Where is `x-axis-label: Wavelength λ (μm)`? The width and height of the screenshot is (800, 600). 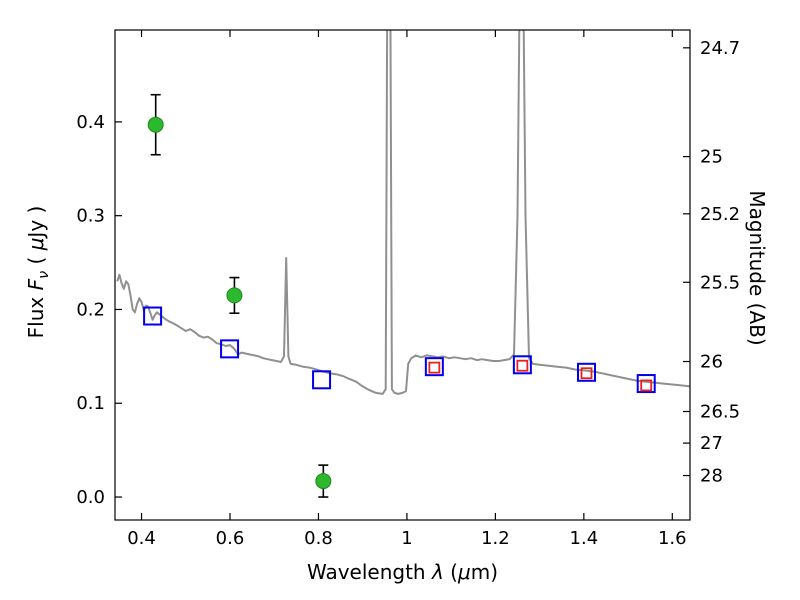 x-axis-label: Wavelength λ (μm) is located at coordinates (402, 572).